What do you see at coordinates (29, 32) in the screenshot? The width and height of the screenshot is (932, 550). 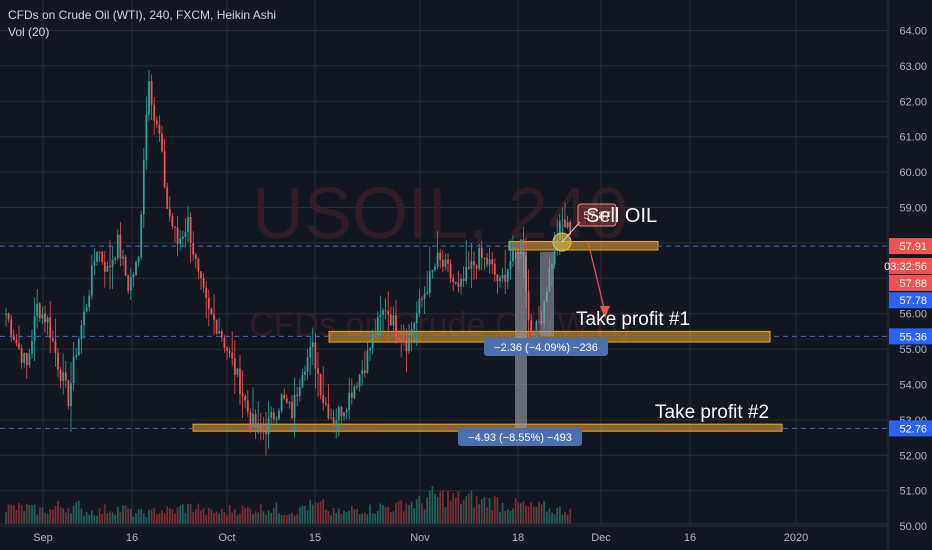 I see `volume-indicator-label: Vol (20)` at bounding box center [29, 32].